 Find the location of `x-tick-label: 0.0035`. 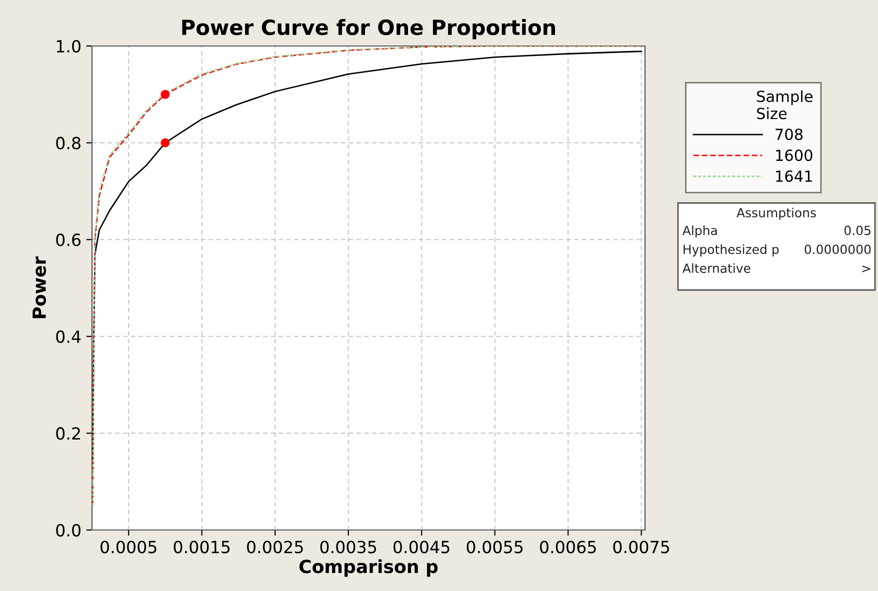

x-tick-label: 0.0035 is located at coordinates (348, 547).